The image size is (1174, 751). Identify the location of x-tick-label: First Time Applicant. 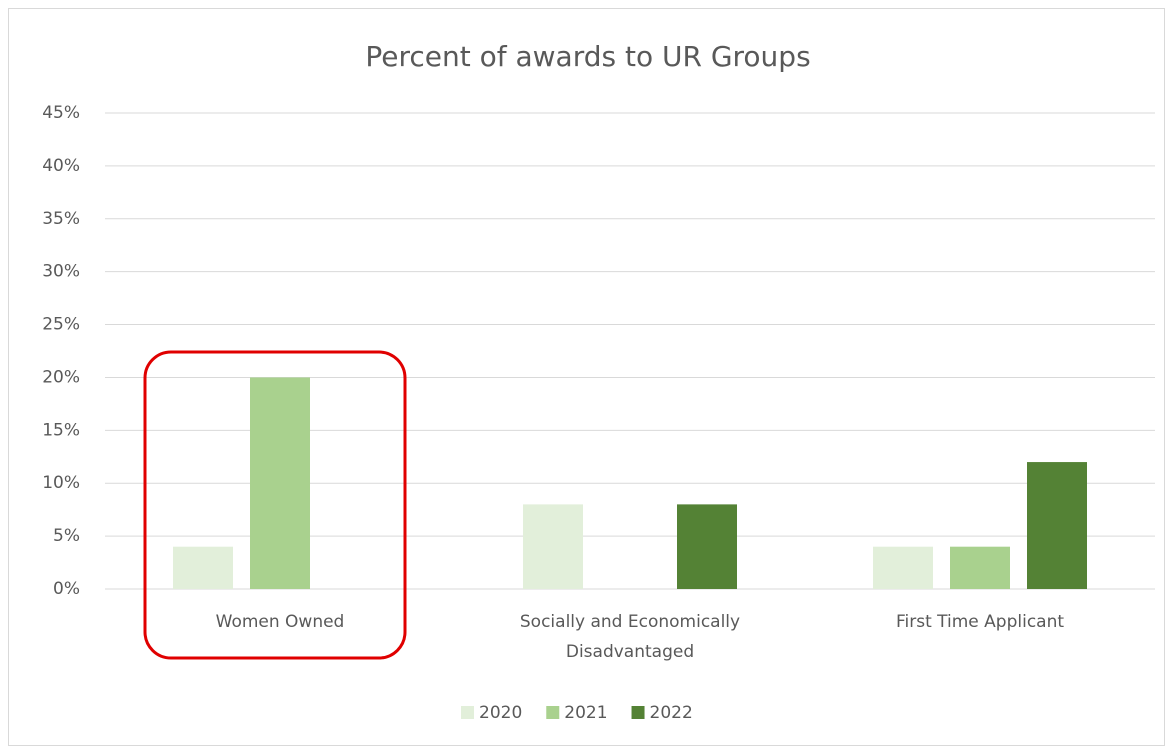
(980, 622).